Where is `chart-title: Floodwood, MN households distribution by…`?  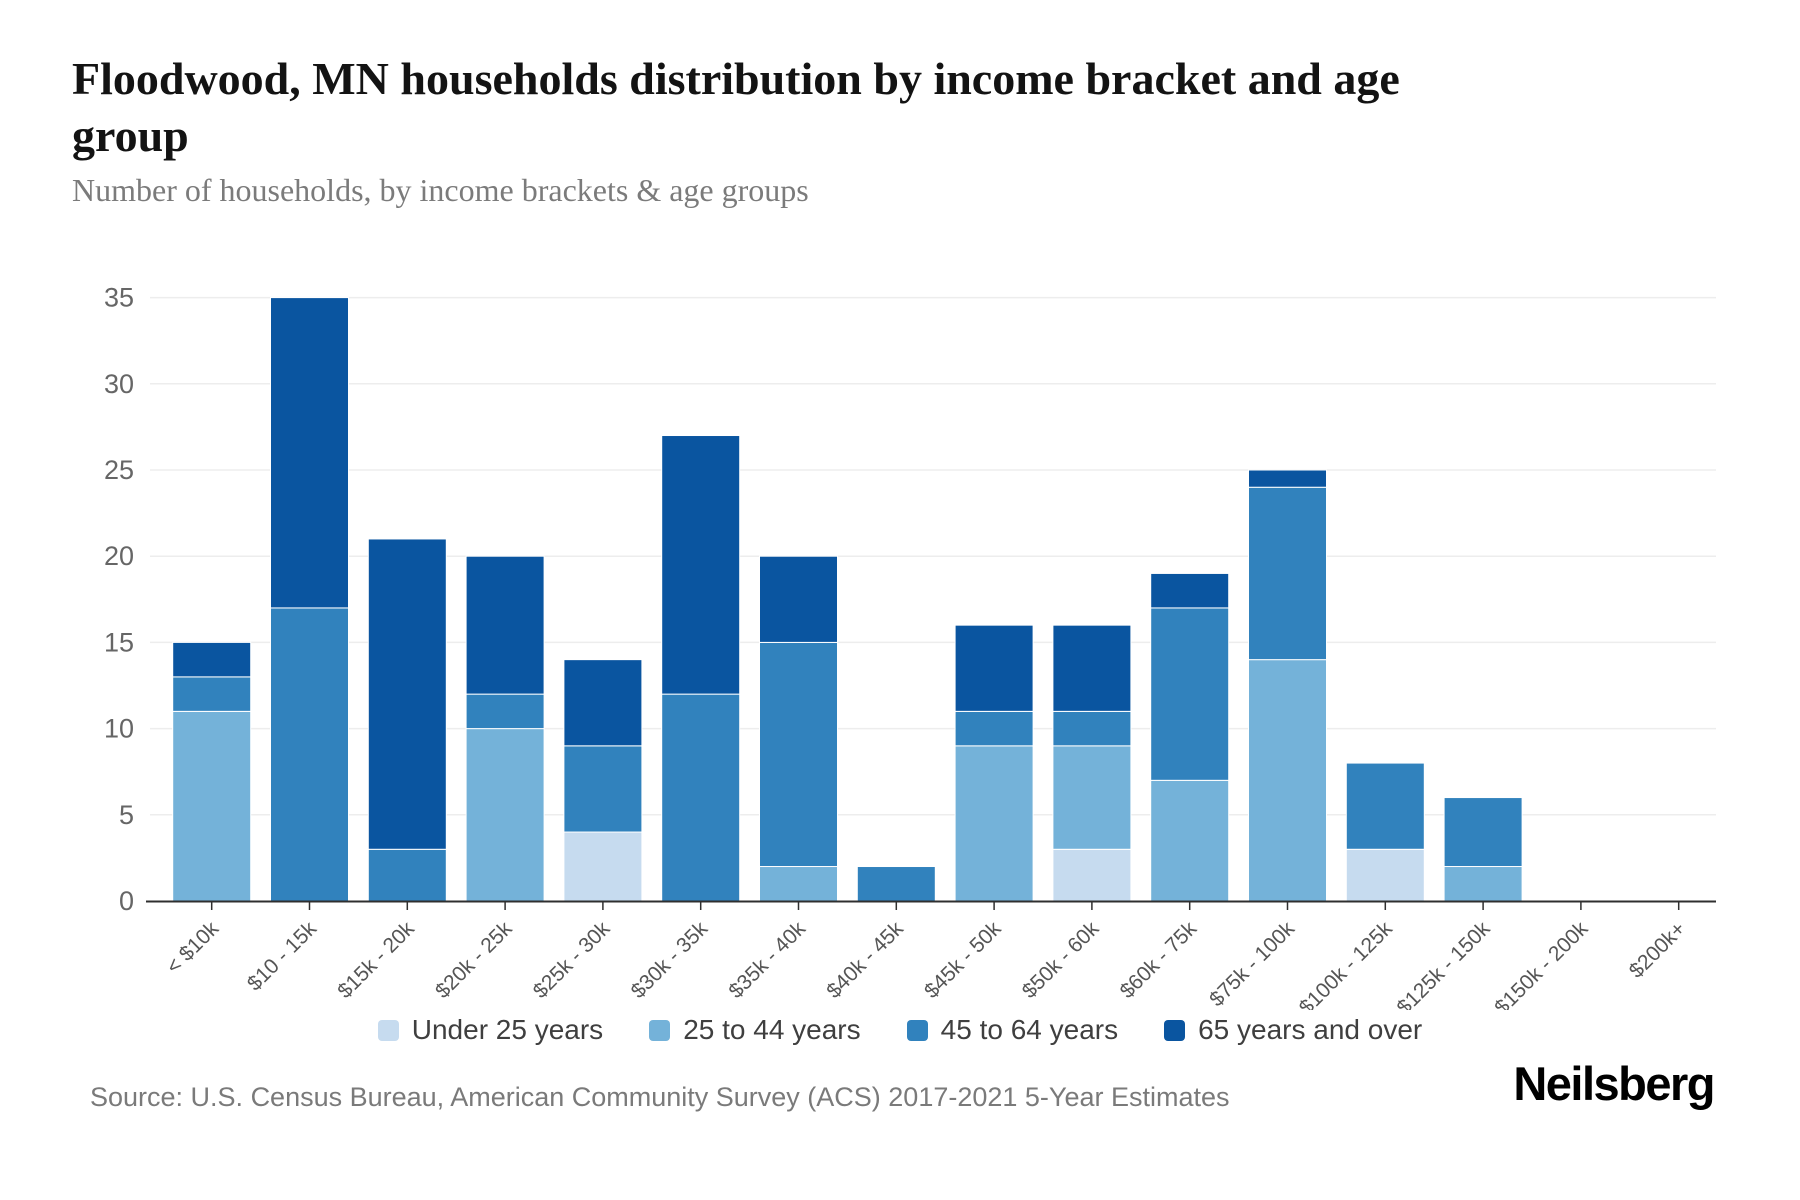 chart-title: Floodwood, MN households distribution by… is located at coordinates (736, 107).